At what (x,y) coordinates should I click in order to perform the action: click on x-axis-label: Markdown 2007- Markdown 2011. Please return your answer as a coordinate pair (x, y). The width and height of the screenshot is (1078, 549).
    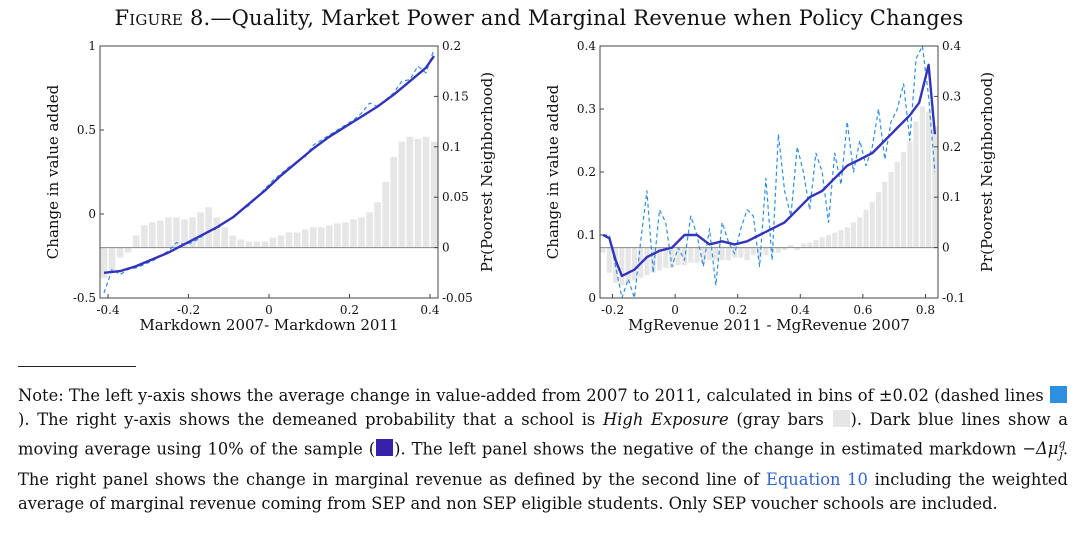
    Looking at the image, I should click on (268, 325).